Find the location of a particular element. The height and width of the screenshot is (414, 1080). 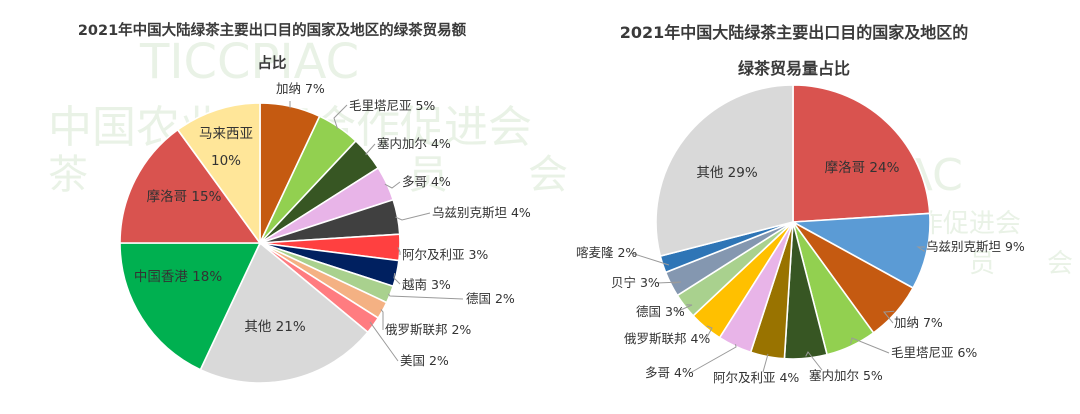

chart-1-slice-label: 乌兹别克斯坦 4% is located at coordinates (481, 212).